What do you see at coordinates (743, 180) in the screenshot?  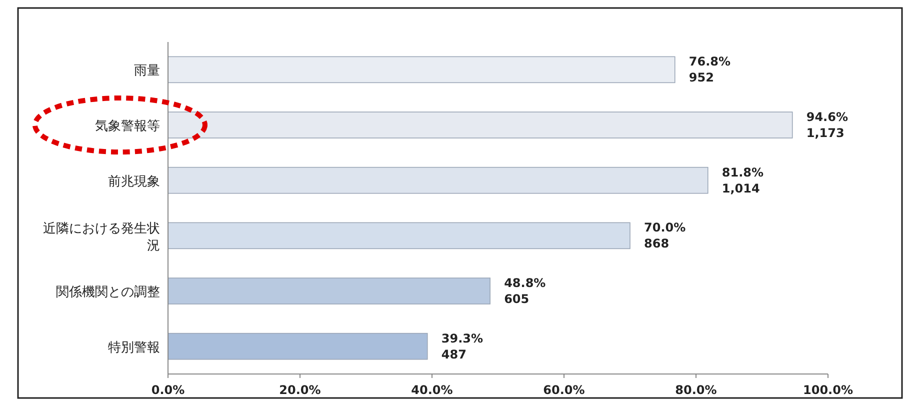 I see `data-label: 81.8% 1,014` at bounding box center [743, 180].